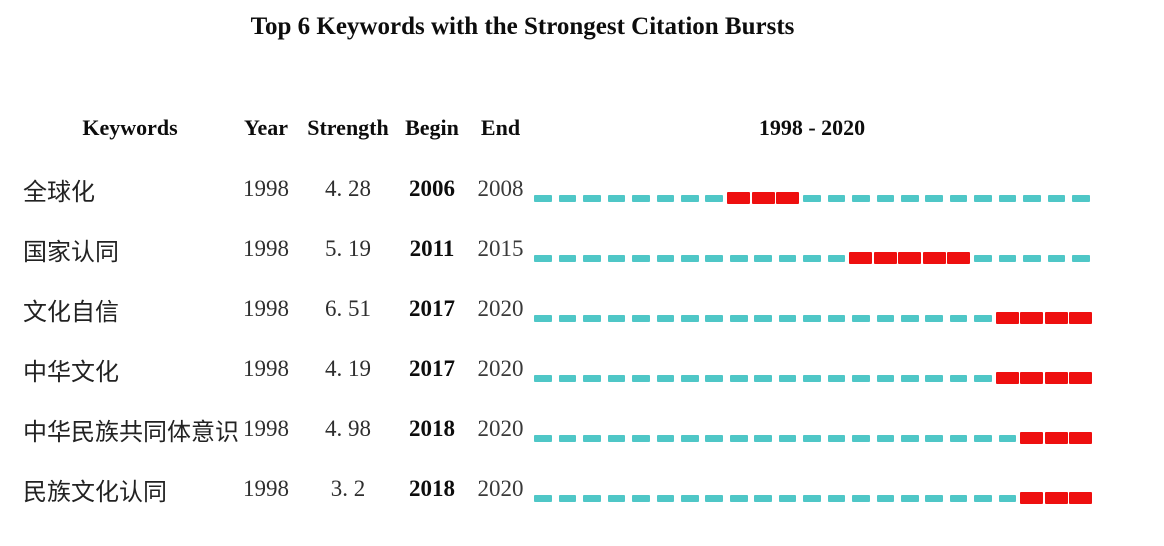 This screenshot has width=1164, height=546. Describe the element at coordinates (582, 189) in the screenshot. I see `table-row: 全球化 1998 4. 28 2006 2008` at that location.